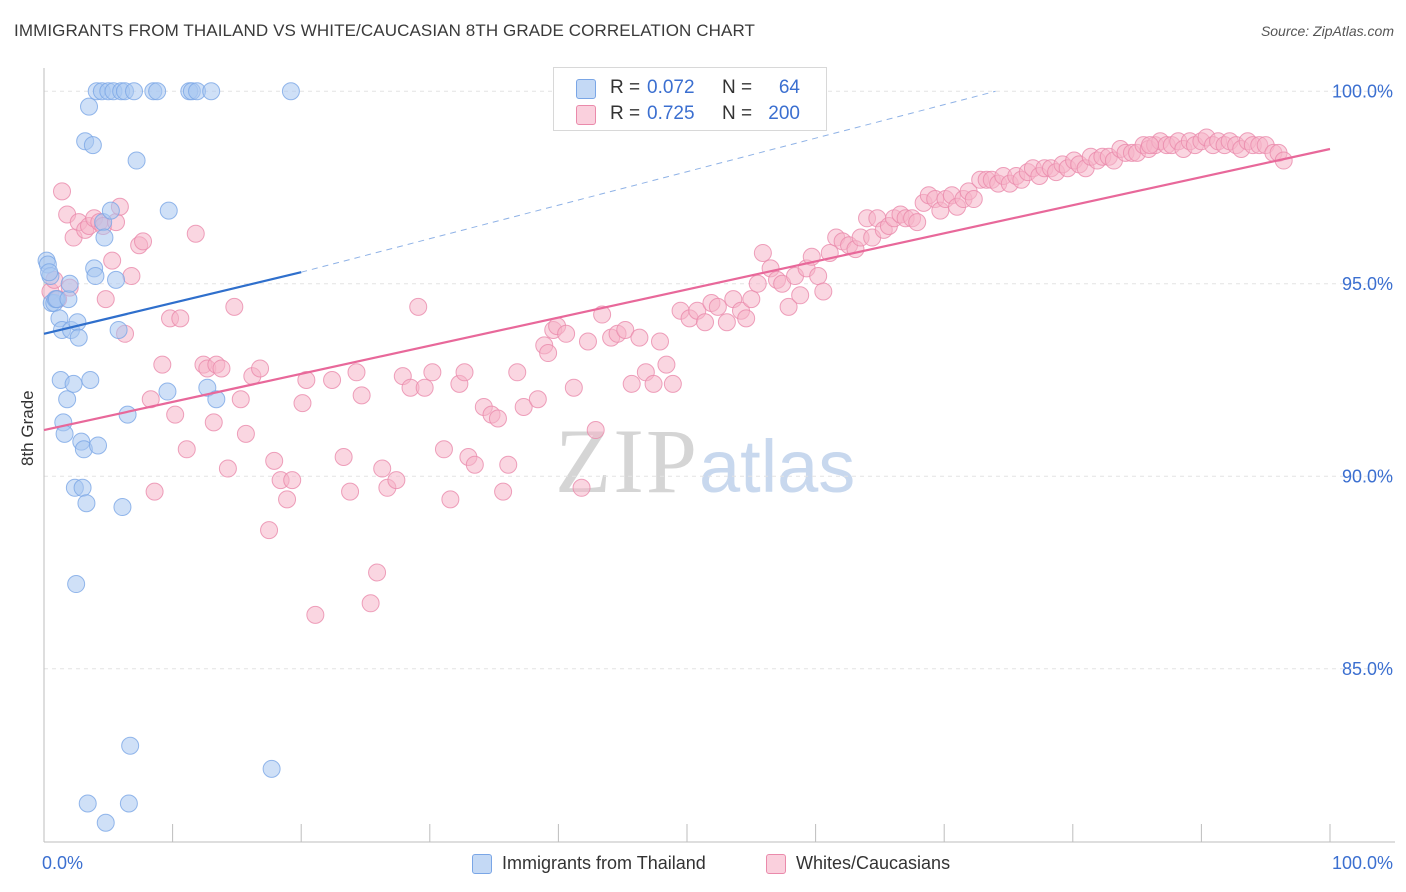 The width and height of the screenshot is (1406, 892). Describe the element at coordinates (1367, 284) in the screenshot. I see `y-tick-label: 95.0%` at that location.